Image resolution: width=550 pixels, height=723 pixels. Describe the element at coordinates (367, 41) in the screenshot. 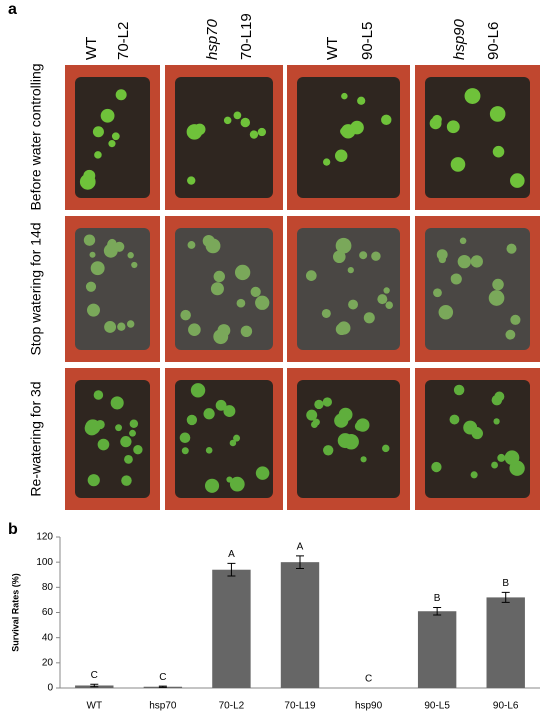

I see `column-label: 90-L5` at that location.